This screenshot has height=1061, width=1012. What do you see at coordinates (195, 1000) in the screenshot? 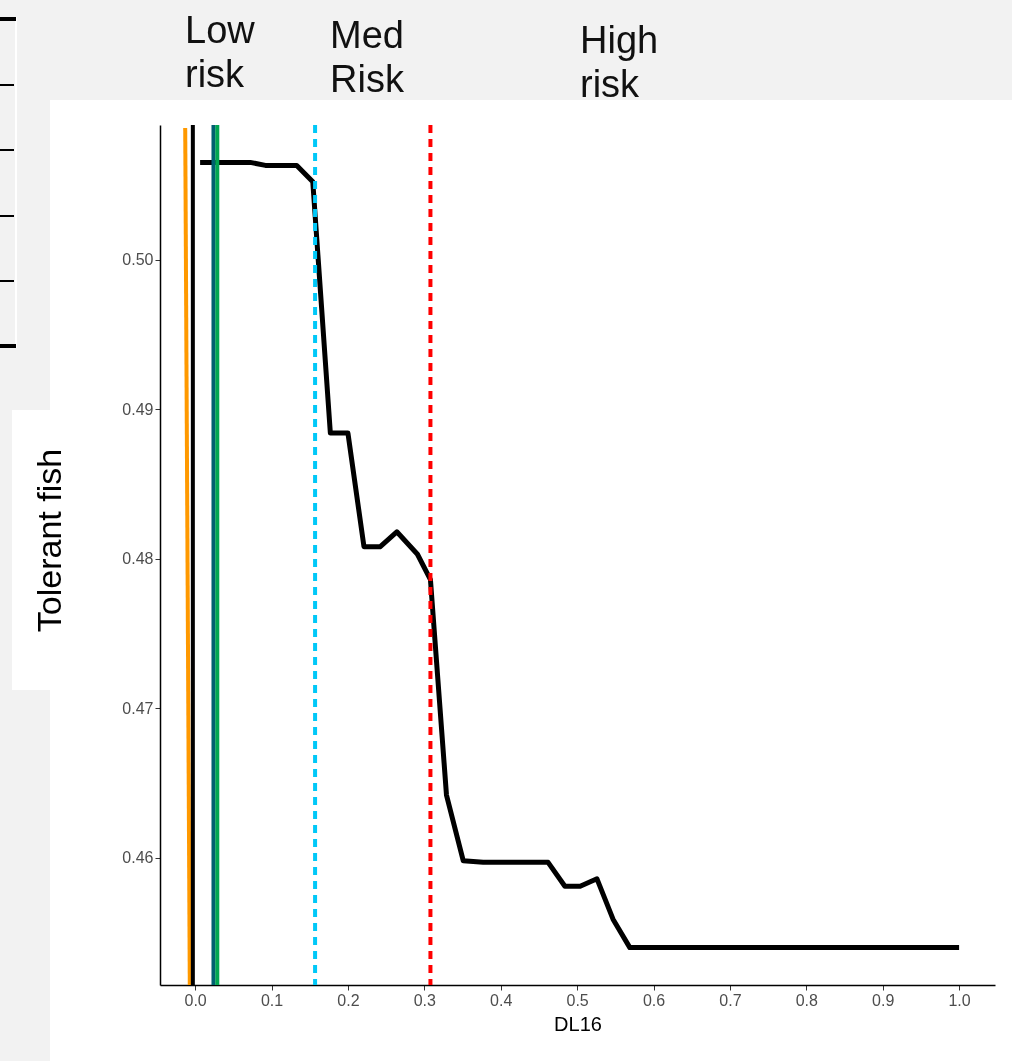
I see `x-tick-label: 0.0` at bounding box center [195, 1000].